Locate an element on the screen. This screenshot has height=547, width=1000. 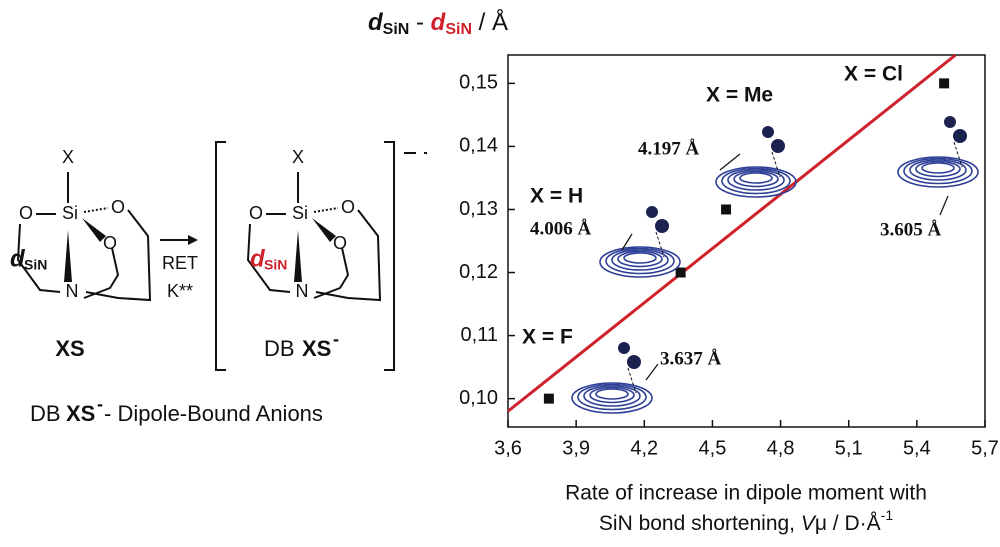
x-title-part: -1 is located at coordinates (887, 515).